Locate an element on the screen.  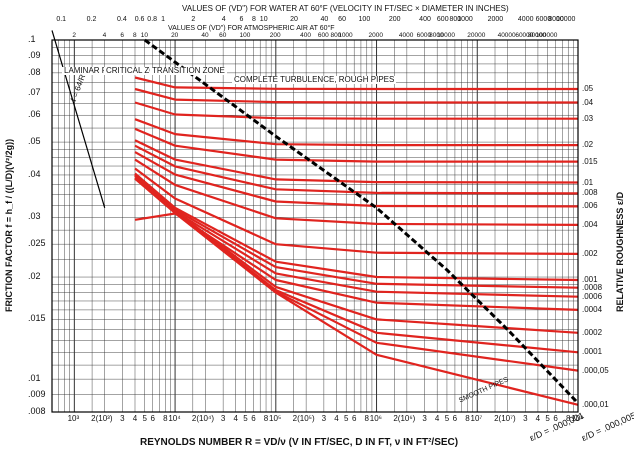
top-water-tick: 0.4 is located at coordinates (121, 19).